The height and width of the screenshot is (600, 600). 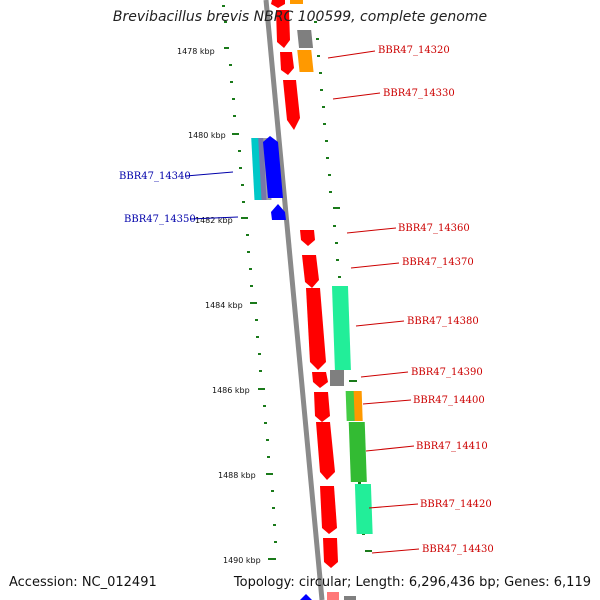 I want to click on gene-label: BBR47_14380, so click(x=443, y=321).